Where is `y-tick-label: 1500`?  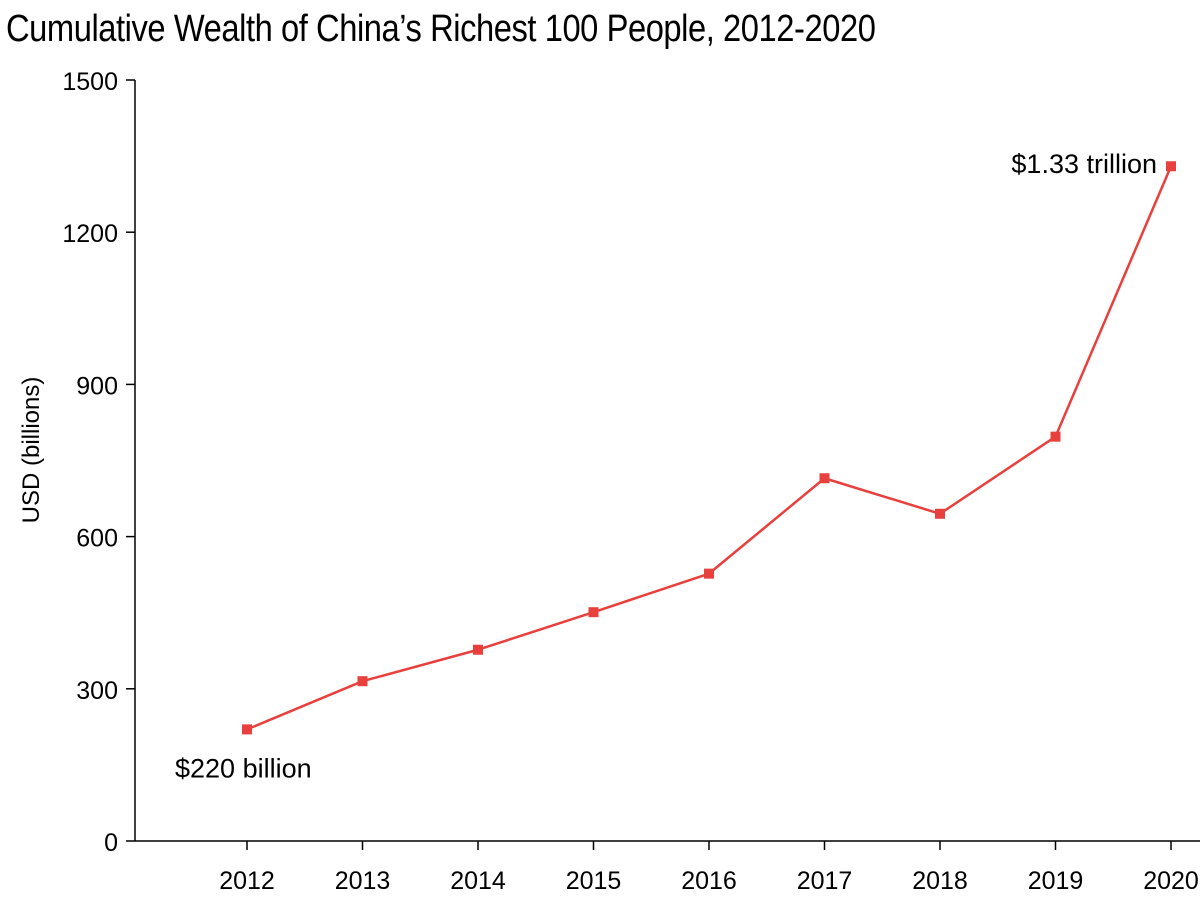
y-tick-label: 1500 is located at coordinates (90, 82).